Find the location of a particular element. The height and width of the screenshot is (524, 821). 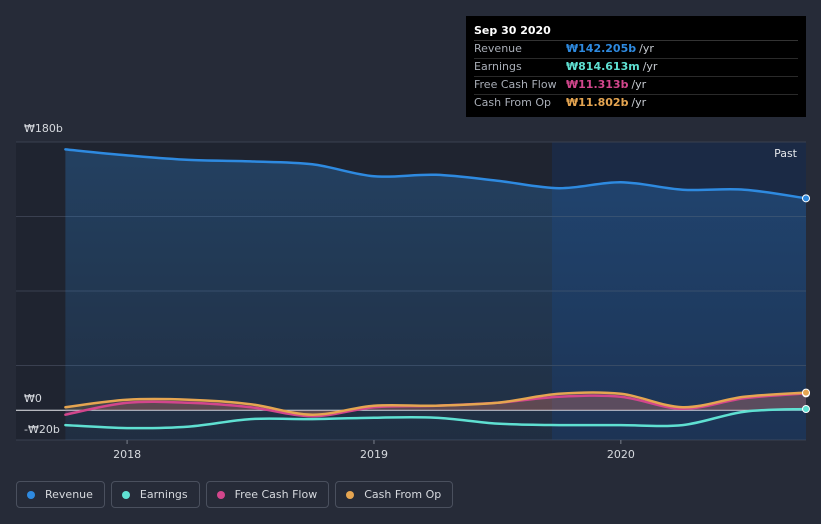

legend-label: Revenue is located at coordinates (69, 494).